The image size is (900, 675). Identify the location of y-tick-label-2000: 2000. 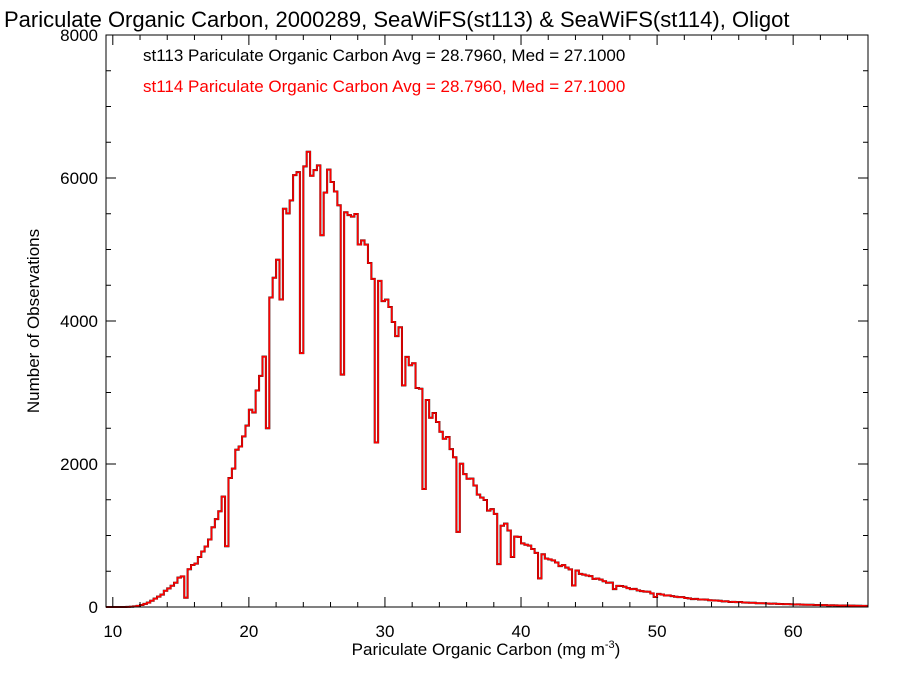
(79, 464).